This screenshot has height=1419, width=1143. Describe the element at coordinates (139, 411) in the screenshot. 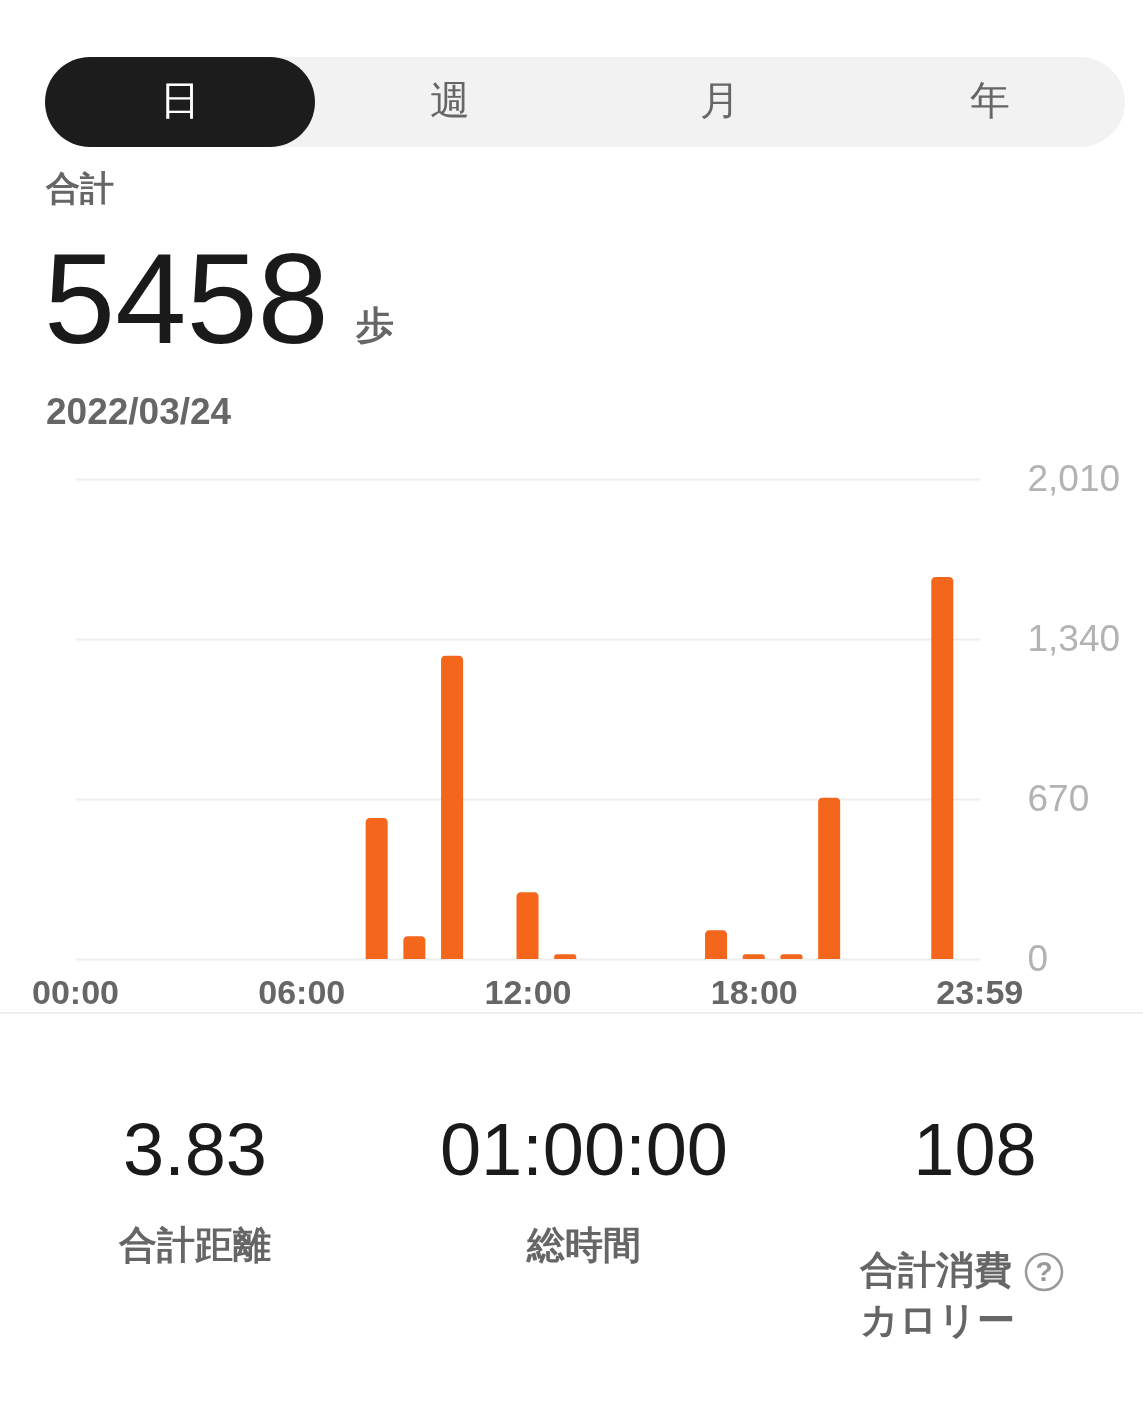

I see `text: 2022/03/24` at that location.